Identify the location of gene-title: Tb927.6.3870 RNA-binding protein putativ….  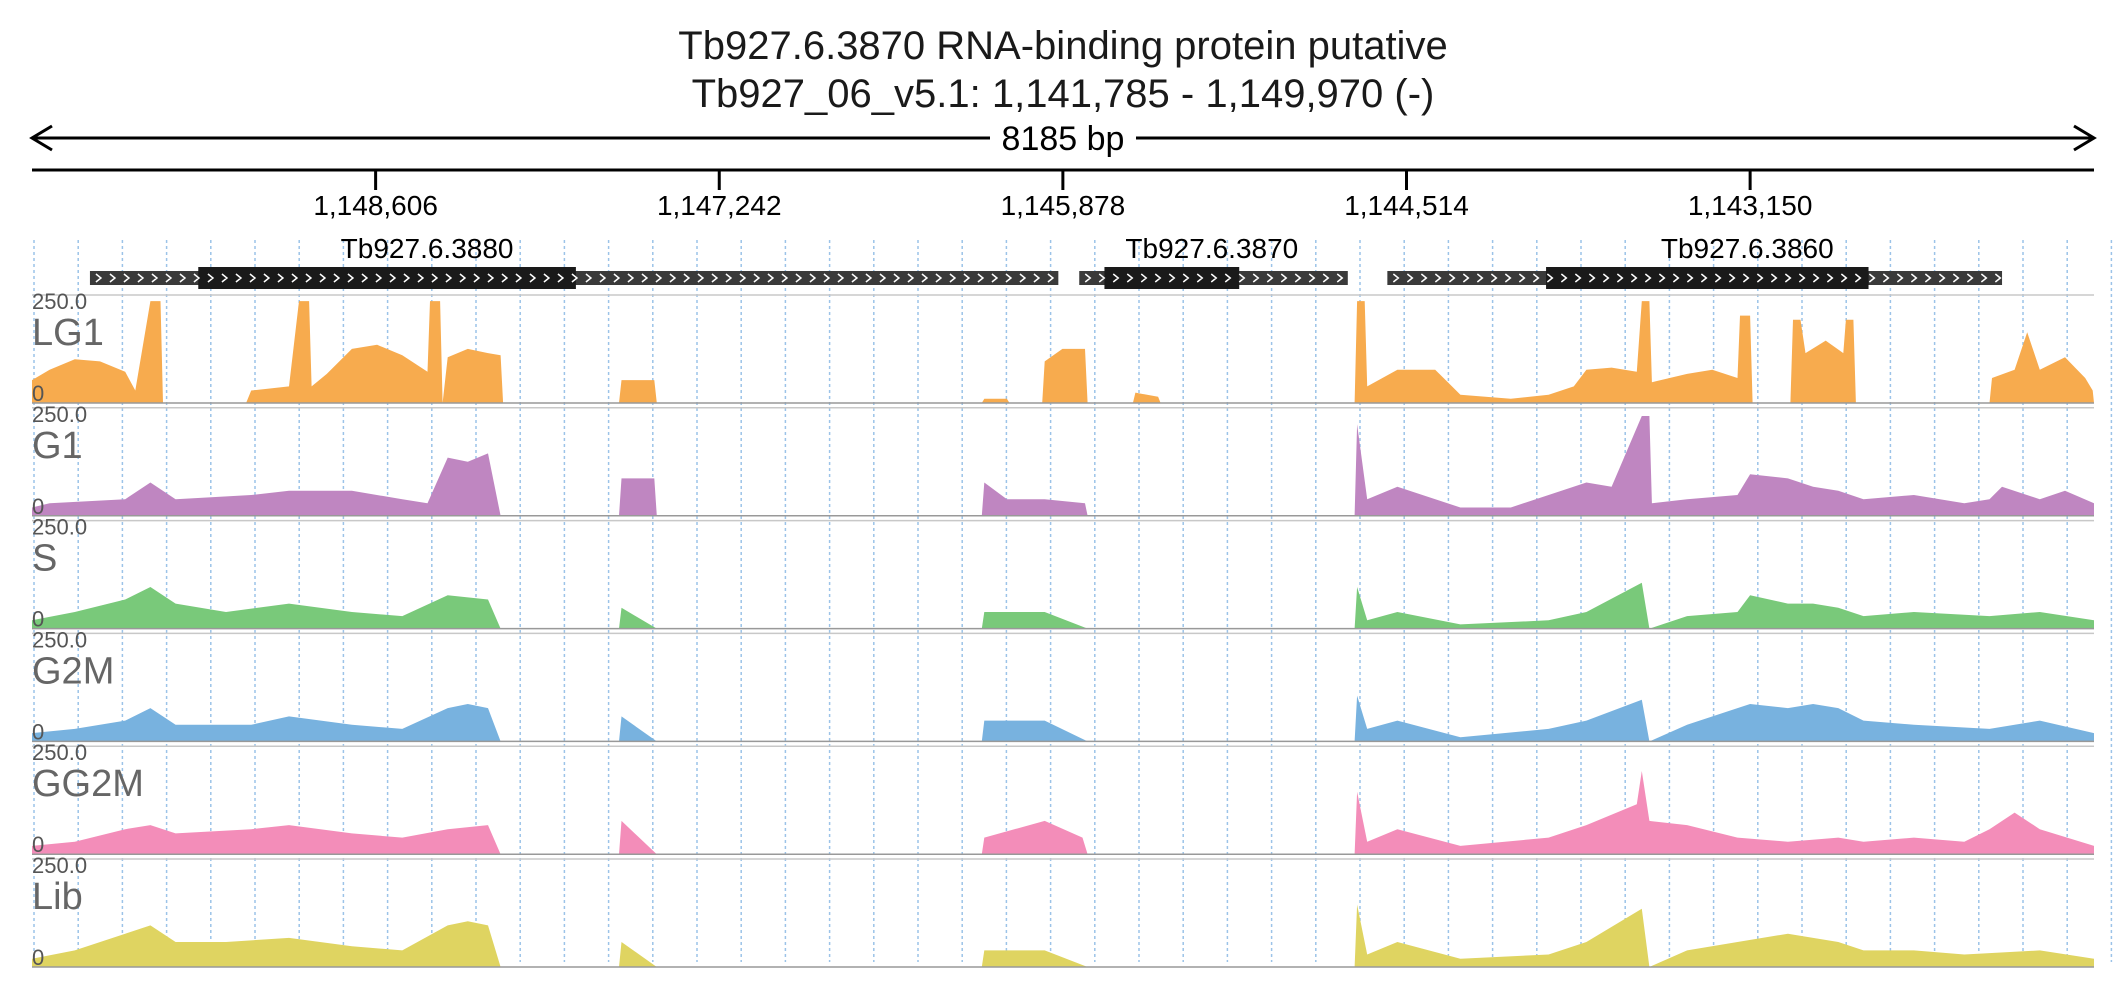
(1063, 46).